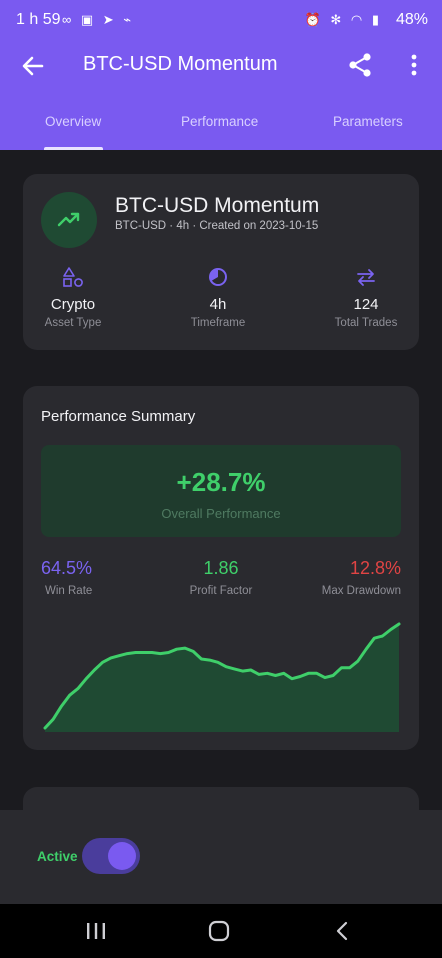  What do you see at coordinates (57, 856) in the screenshot?
I see `active-label: Active` at bounding box center [57, 856].